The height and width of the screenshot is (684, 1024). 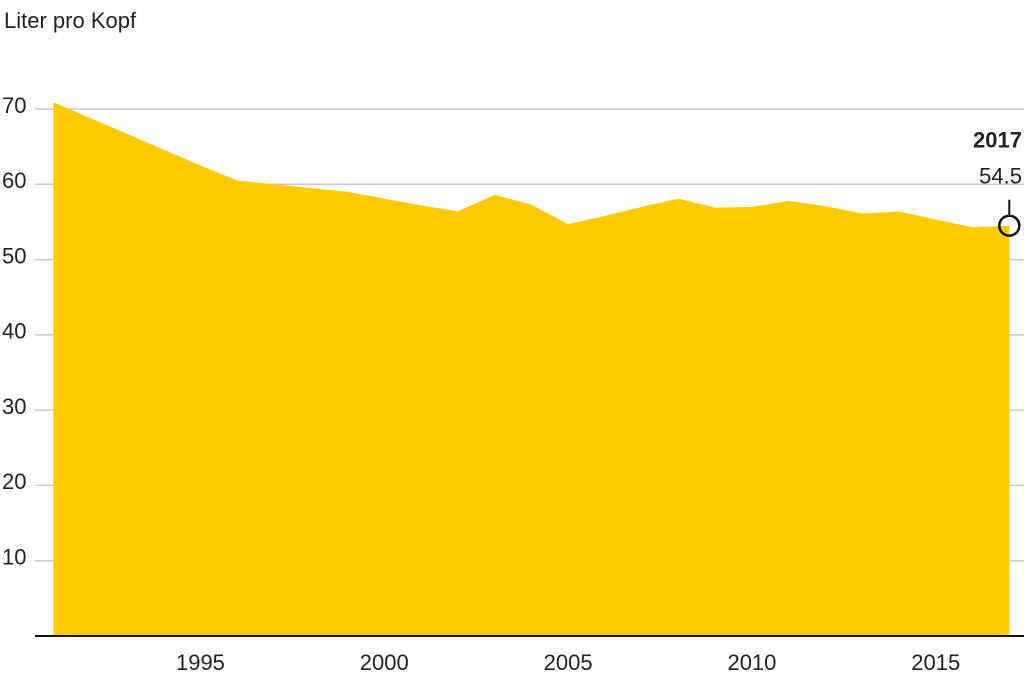 I want to click on x-tick-label: 2000, so click(x=384, y=662).